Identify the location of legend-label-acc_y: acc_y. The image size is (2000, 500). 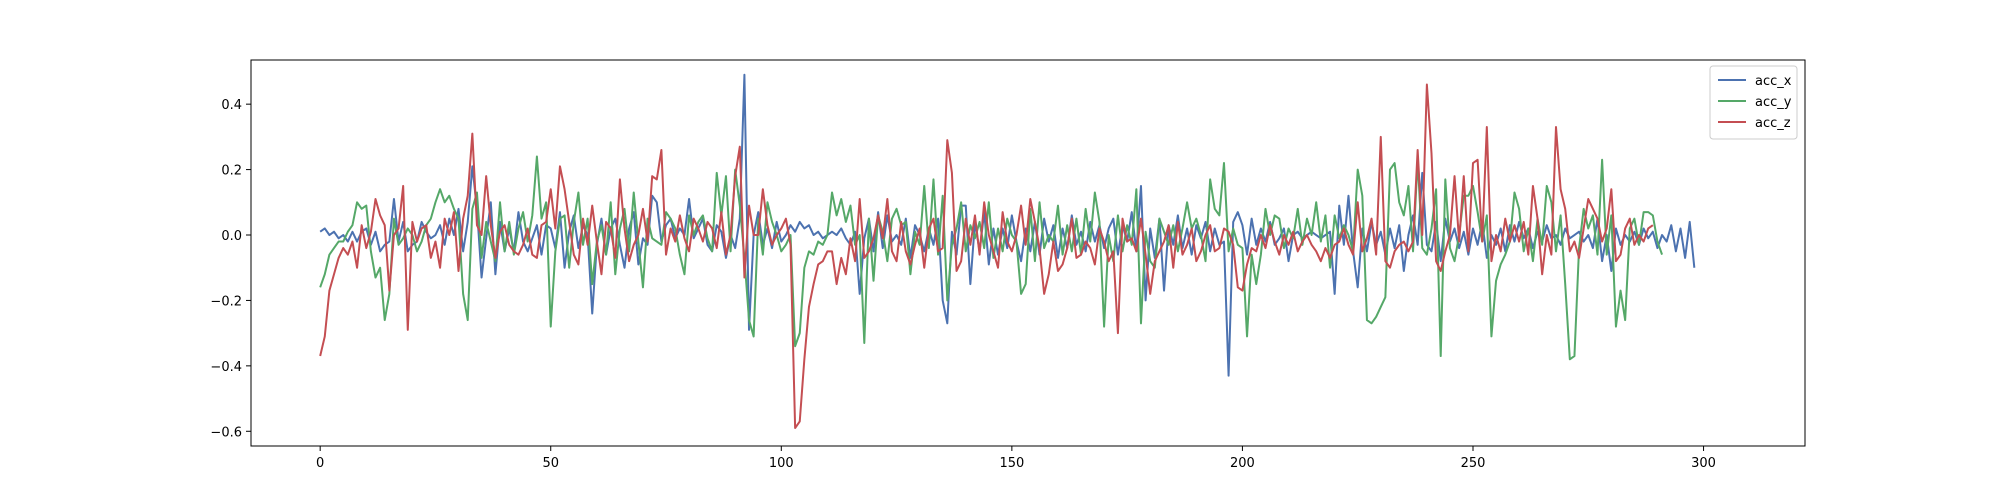
(1773, 102).